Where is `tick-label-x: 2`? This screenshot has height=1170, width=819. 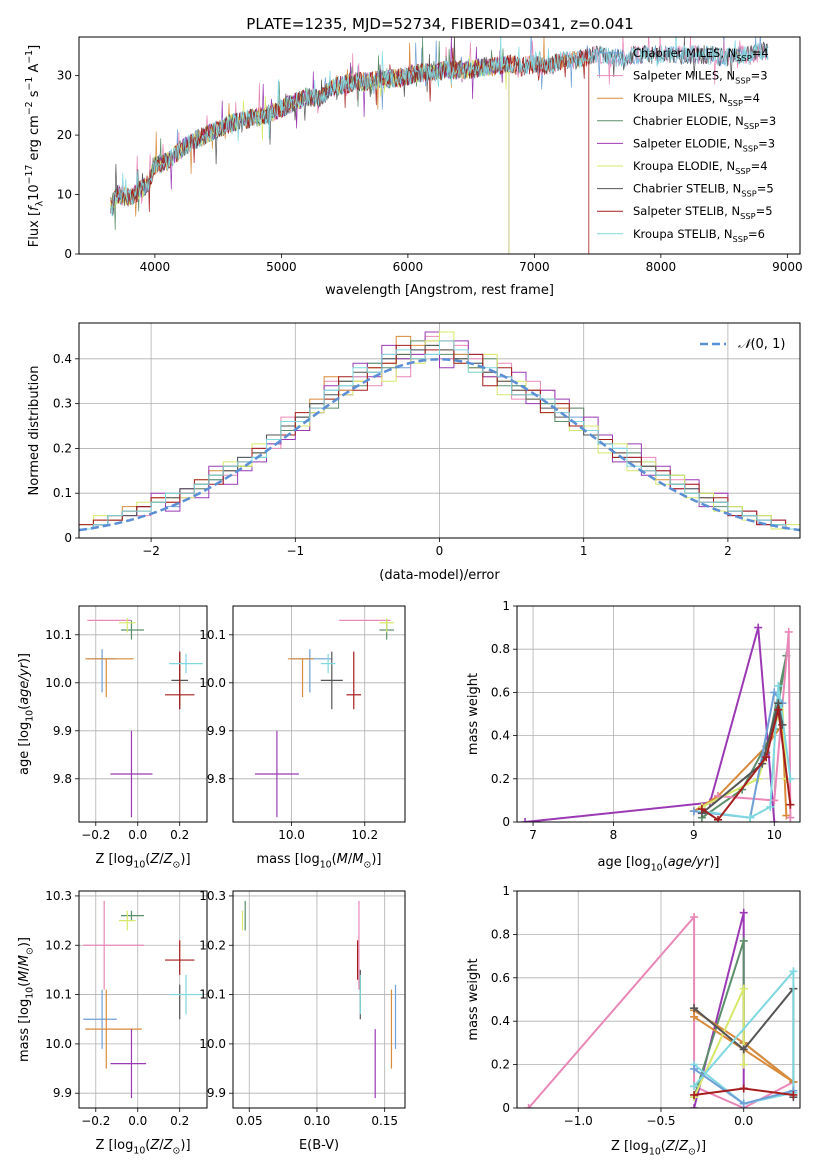 tick-label-x: 2 is located at coordinates (728, 551).